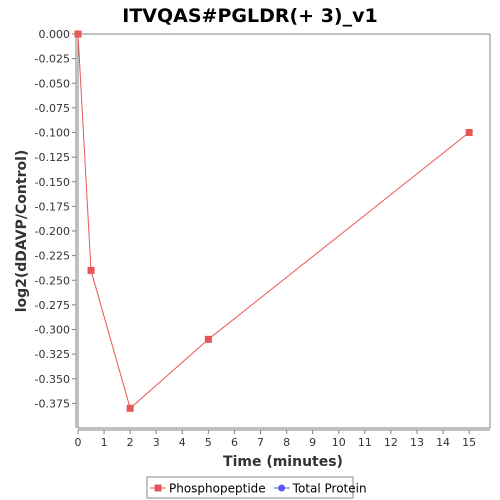 The width and height of the screenshot is (500, 500). What do you see at coordinates (52, 157) in the screenshot?
I see `y-tick-label: -0.125` at bounding box center [52, 157].